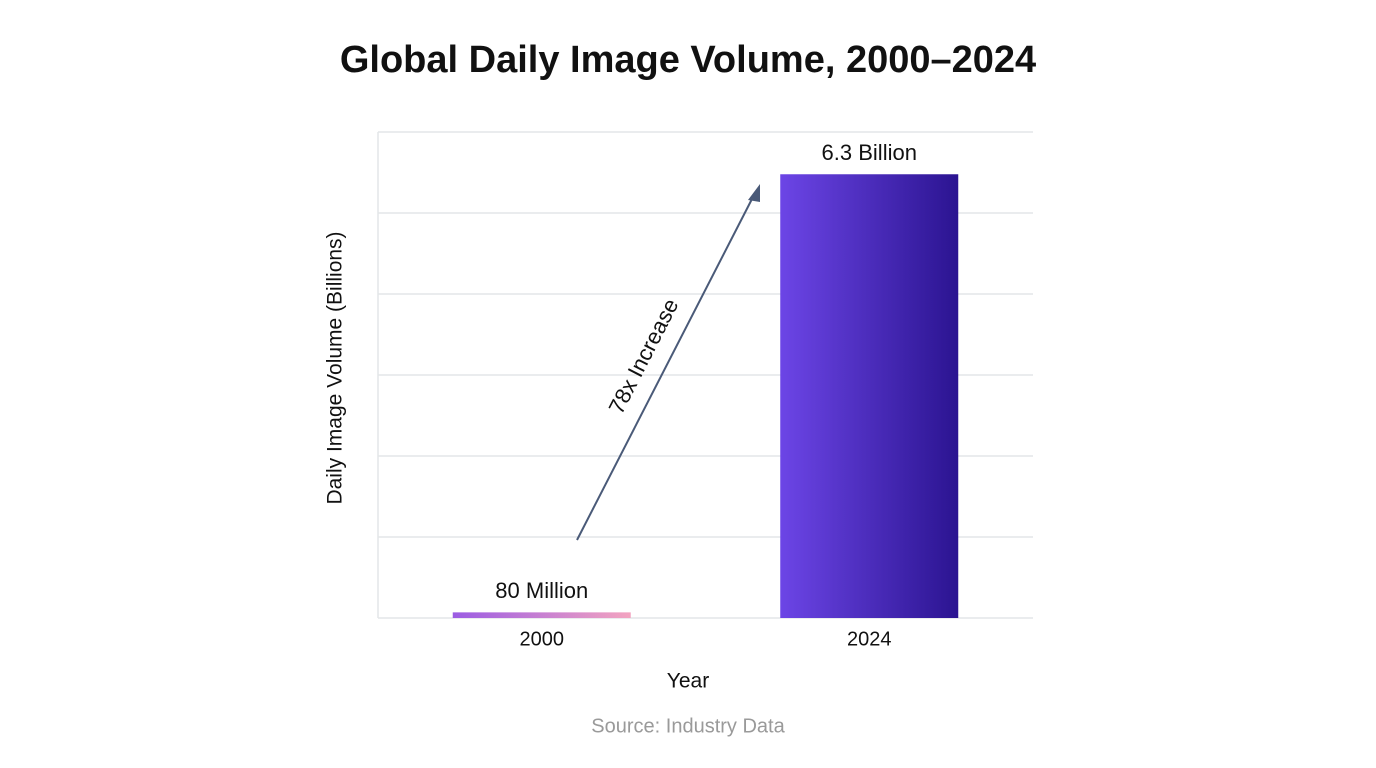 Image resolution: width=1376 pixels, height=768 pixels. Describe the element at coordinates (541, 590) in the screenshot. I see `value-label: 80 Million` at that location.